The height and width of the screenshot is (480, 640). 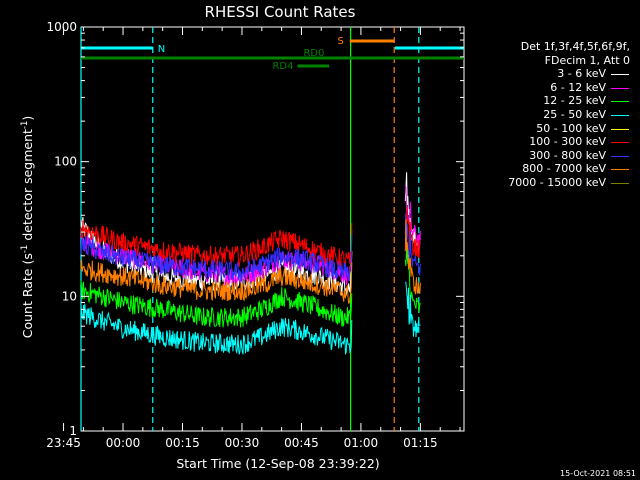 I want to click on legend-entry: 6 - 12 keV, so click(x=554, y=88).